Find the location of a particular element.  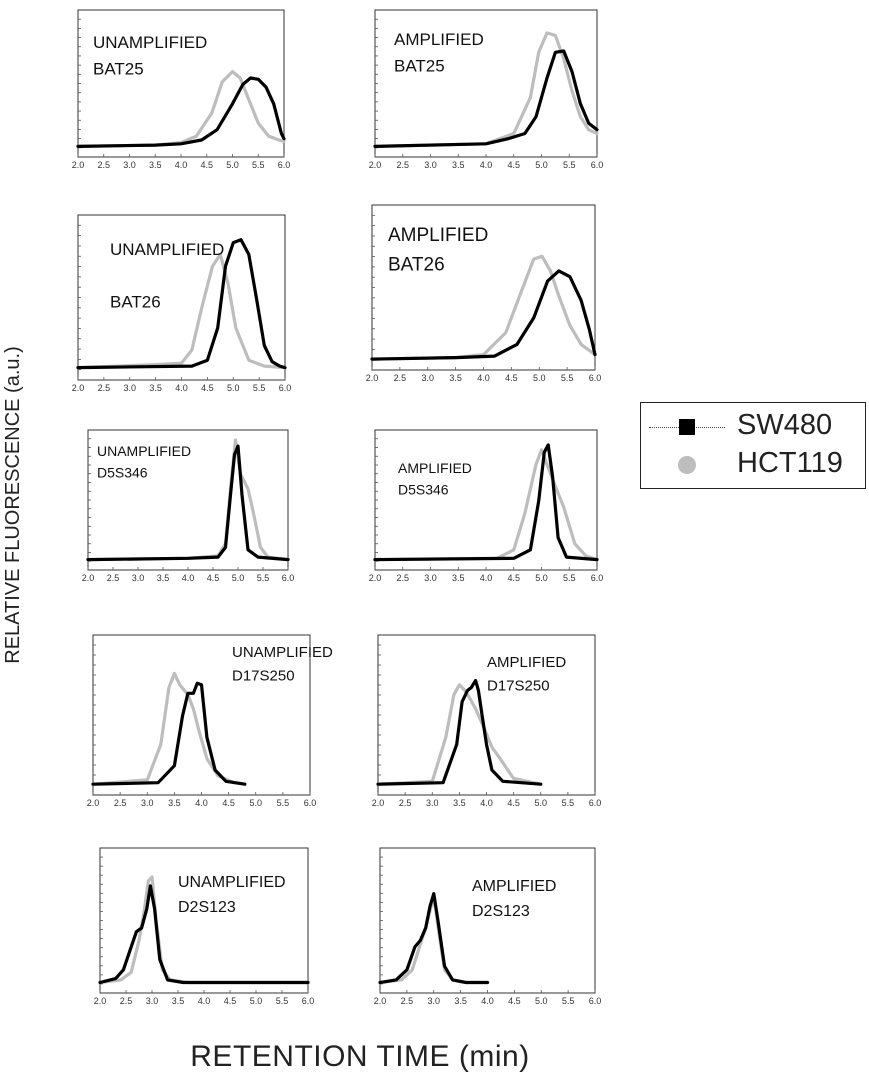

legend-item-sw480: SW480 is located at coordinates (753, 427).